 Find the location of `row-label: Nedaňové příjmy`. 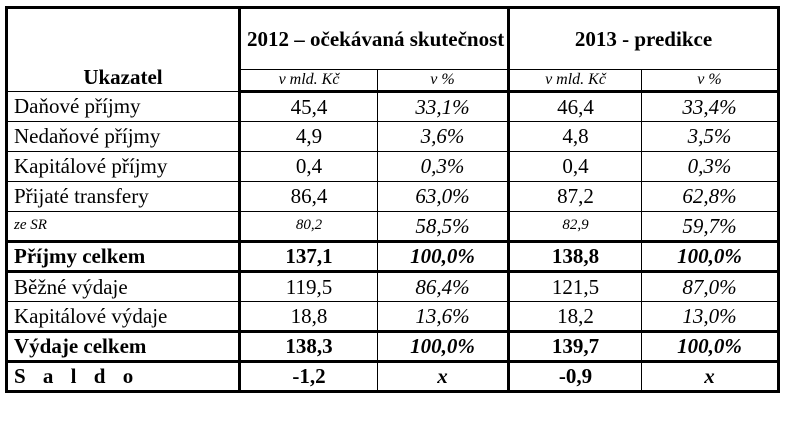

row-label: Nedaňové příjmy is located at coordinates (122, 136).